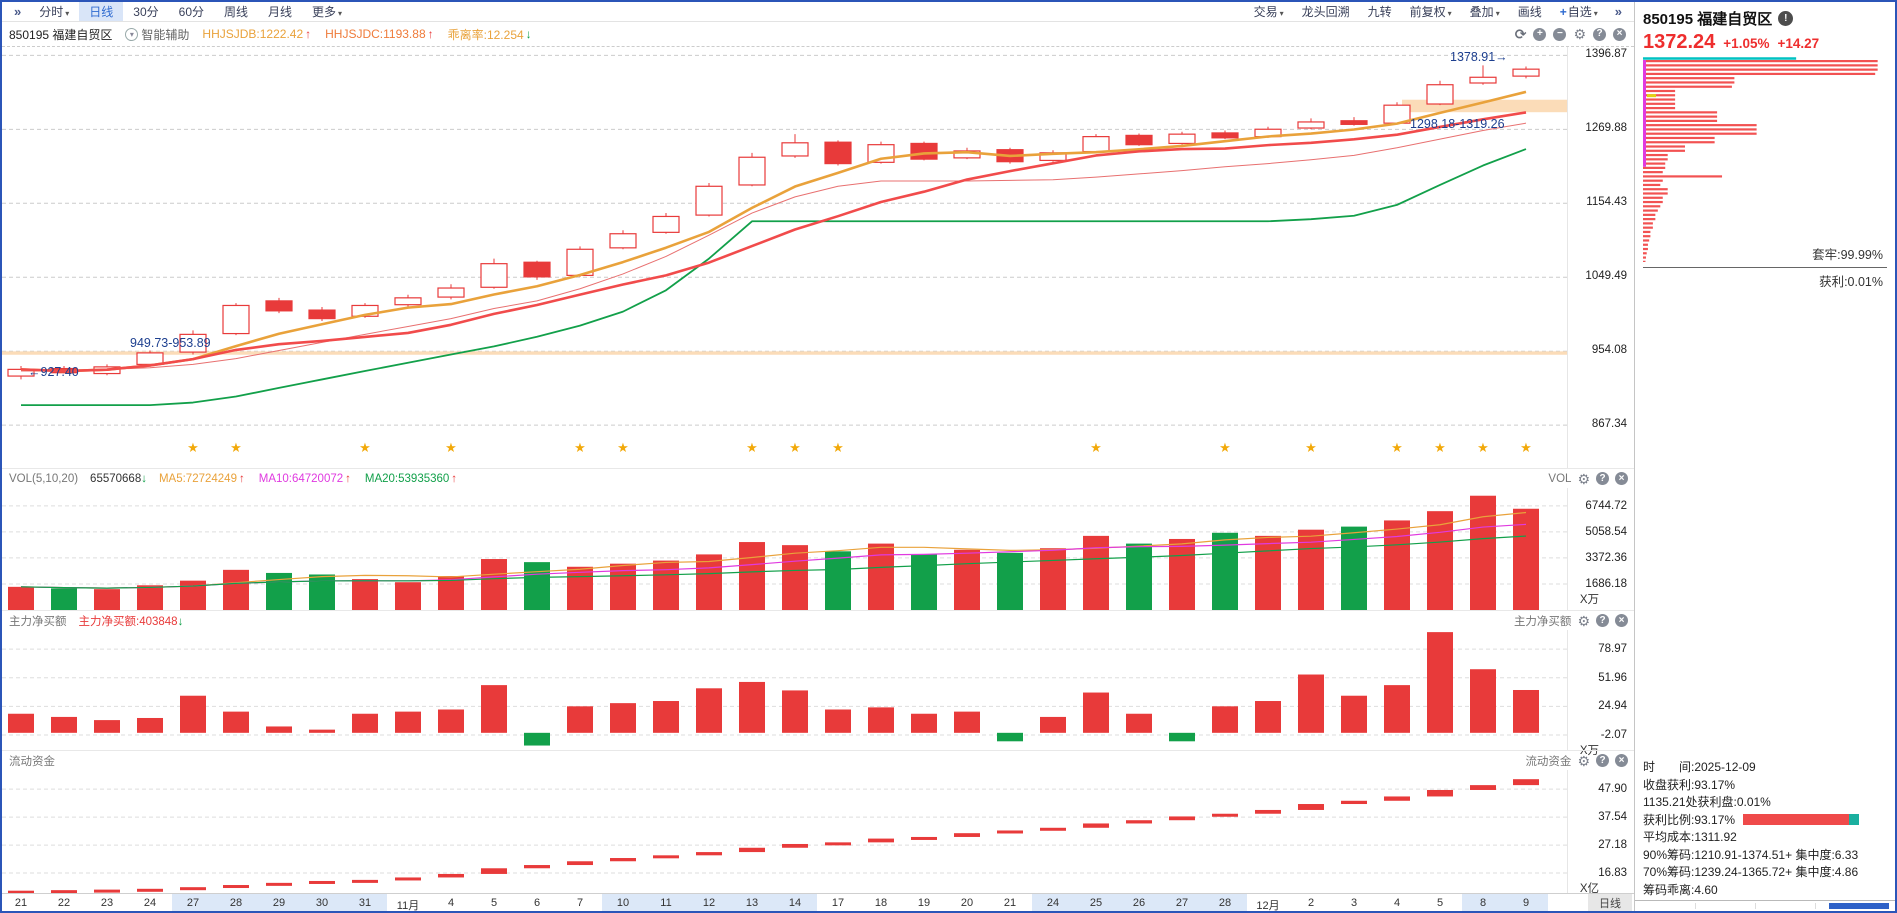 This screenshot has width=1897, height=913. I want to click on info-row: 平均成本:1311.92, so click(1765, 837).